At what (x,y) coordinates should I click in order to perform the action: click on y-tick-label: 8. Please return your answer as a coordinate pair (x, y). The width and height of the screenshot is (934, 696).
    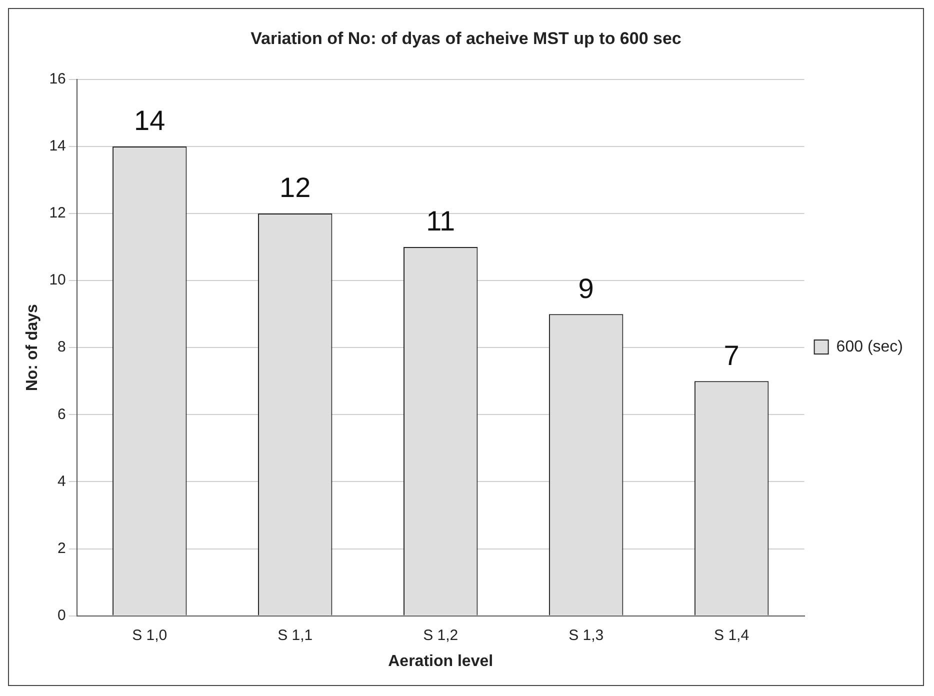
    Looking at the image, I should click on (62, 347).